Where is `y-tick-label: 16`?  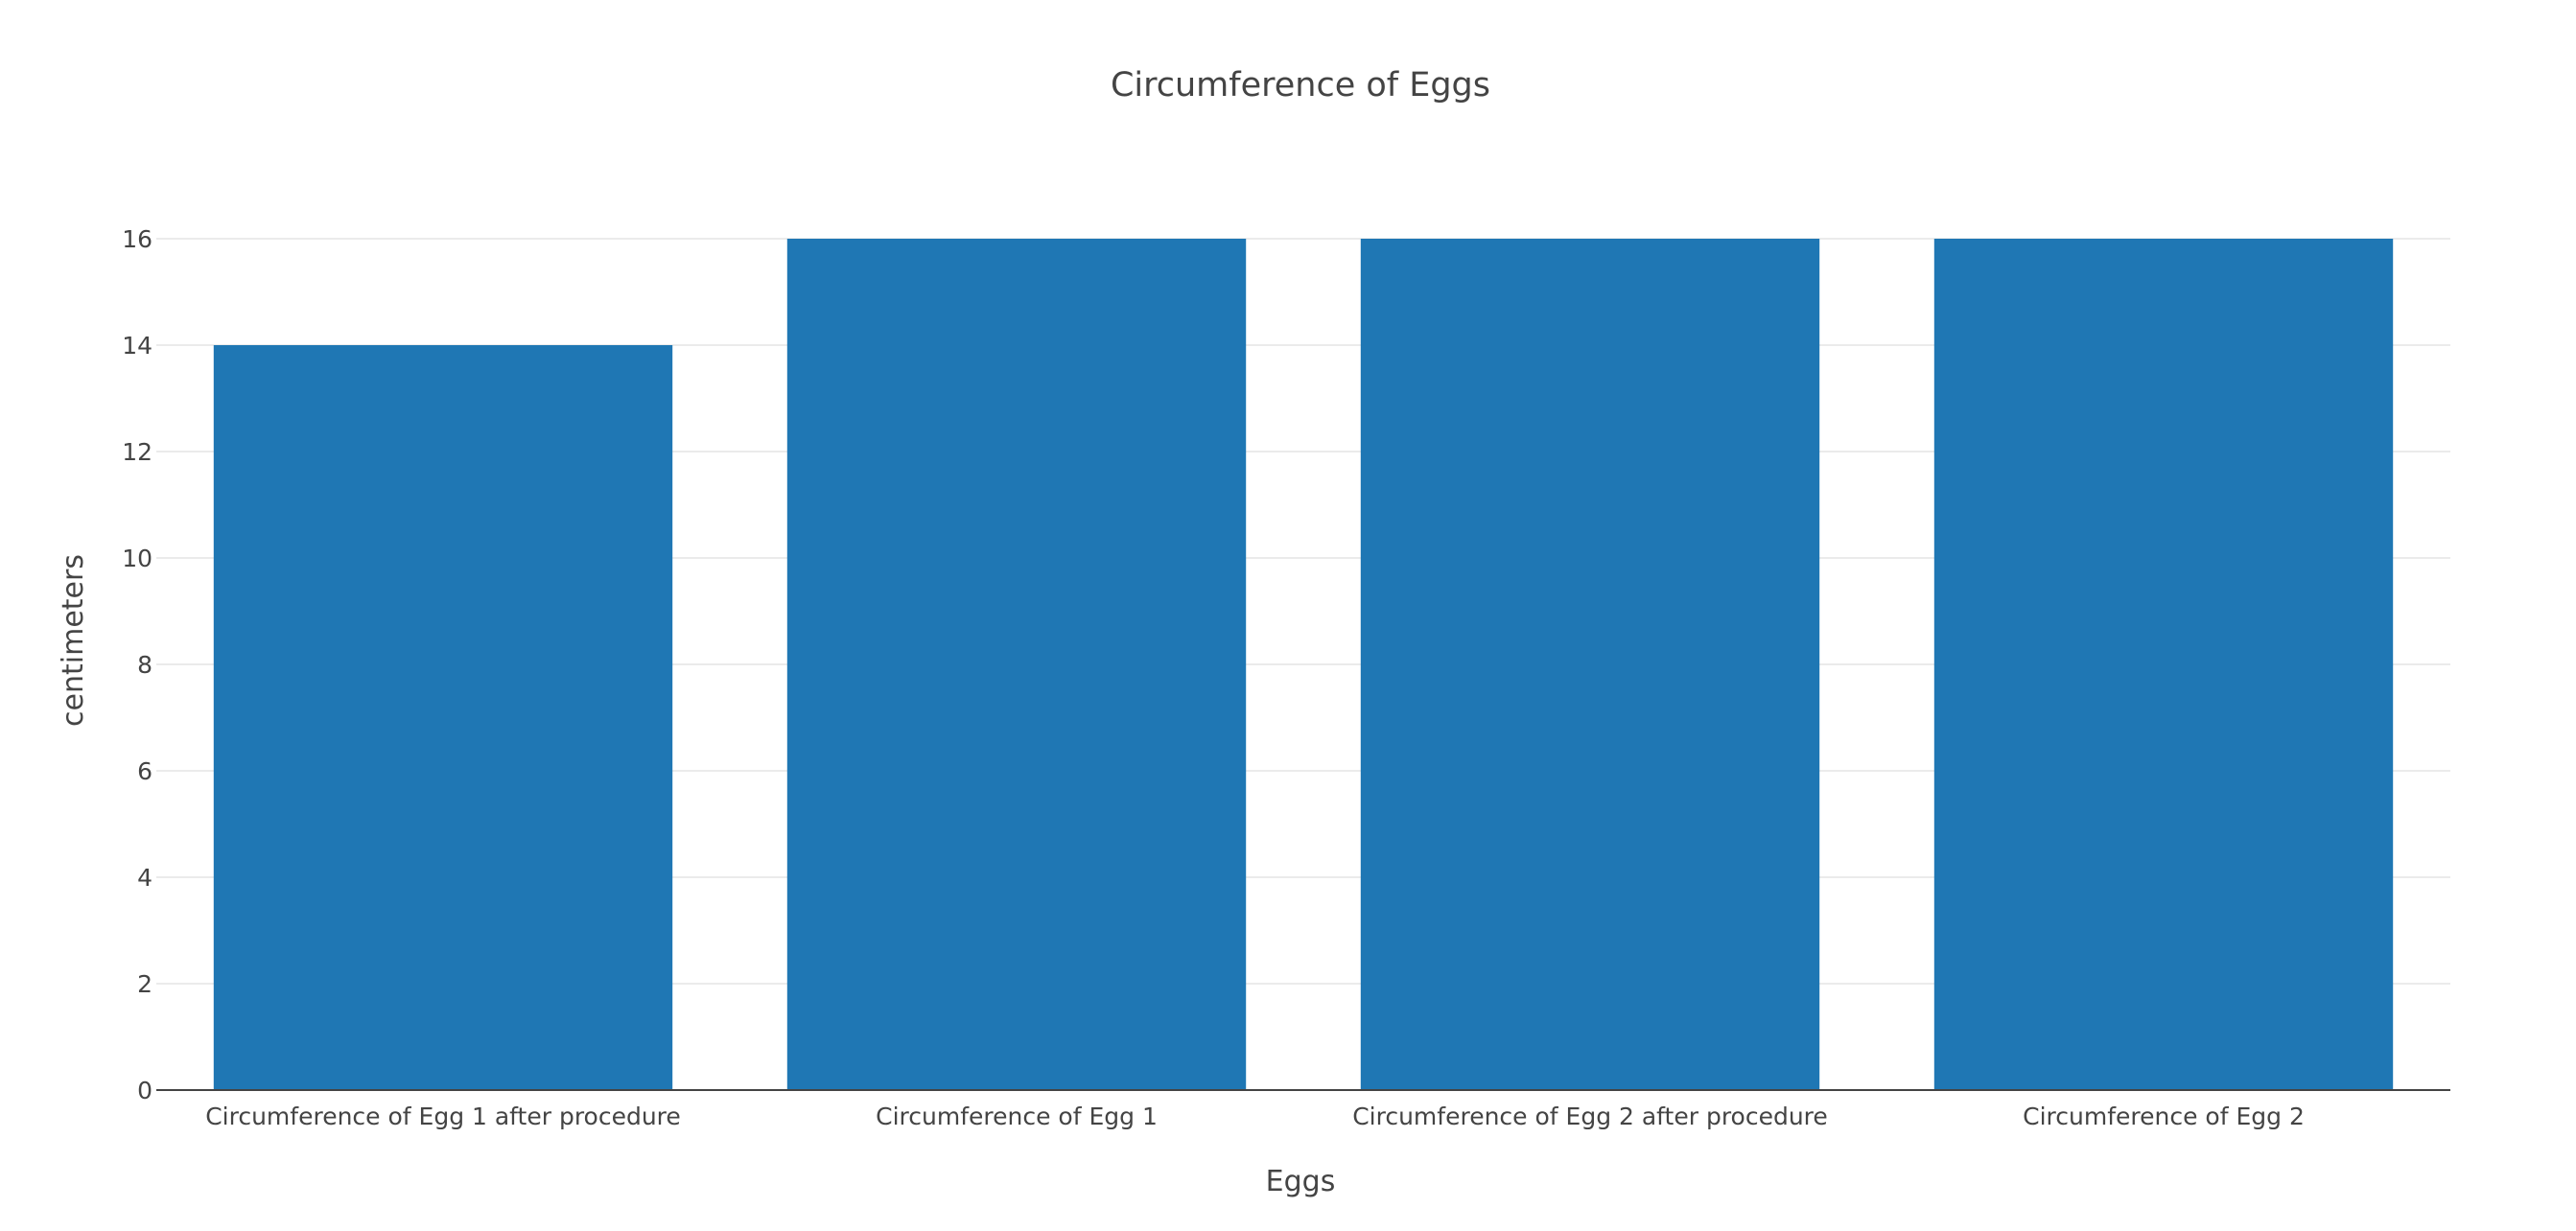
y-tick-label: 16 is located at coordinates (137, 239).